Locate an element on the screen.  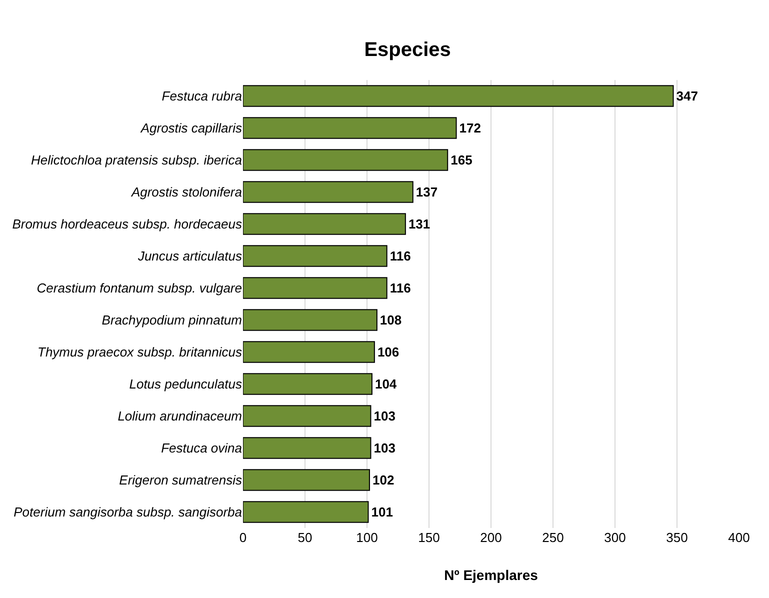
data-label: 347 is located at coordinates (687, 96).